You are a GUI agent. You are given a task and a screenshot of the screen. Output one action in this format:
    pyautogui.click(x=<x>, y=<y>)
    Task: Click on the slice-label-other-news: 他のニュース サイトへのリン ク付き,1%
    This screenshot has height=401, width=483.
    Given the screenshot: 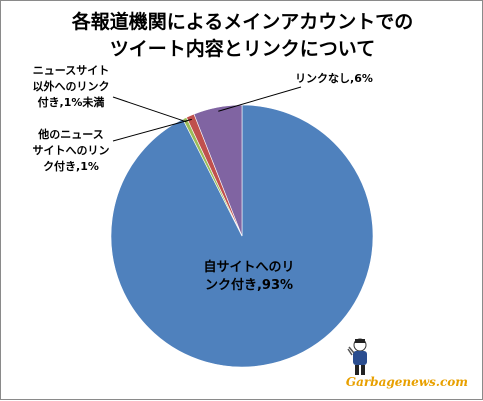 What is the action you would take?
    pyautogui.click(x=71, y=151)
    